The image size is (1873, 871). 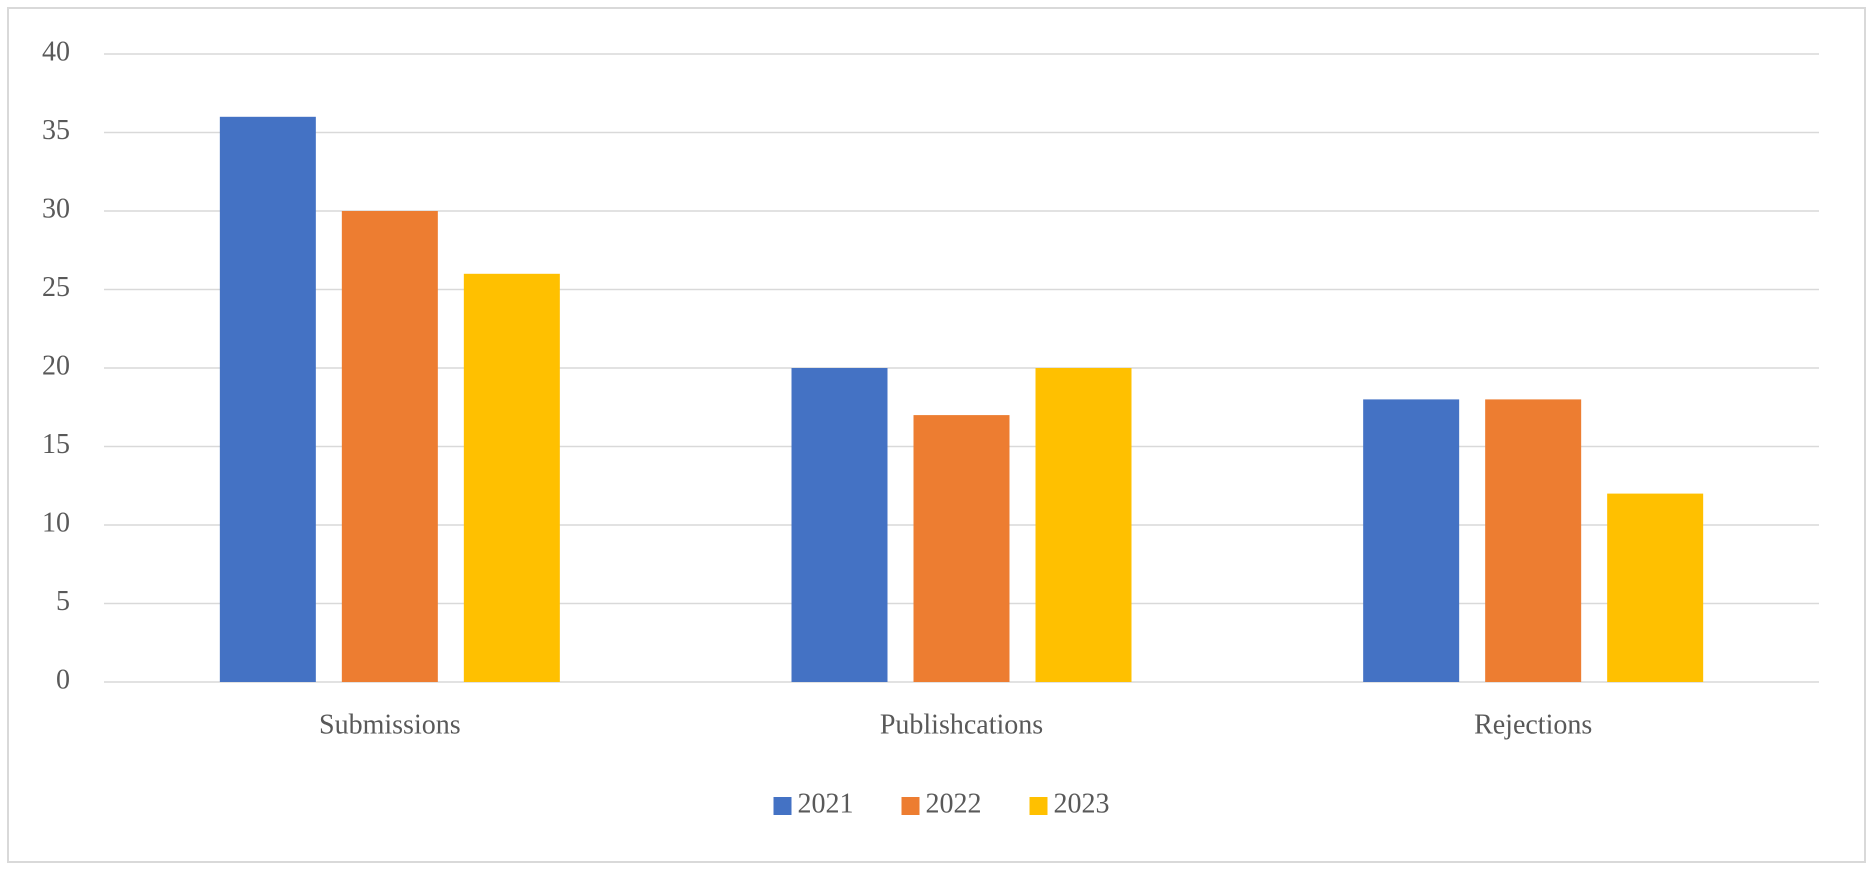 I want to click on legend-label: 2023, so click(x=1082, y=803).